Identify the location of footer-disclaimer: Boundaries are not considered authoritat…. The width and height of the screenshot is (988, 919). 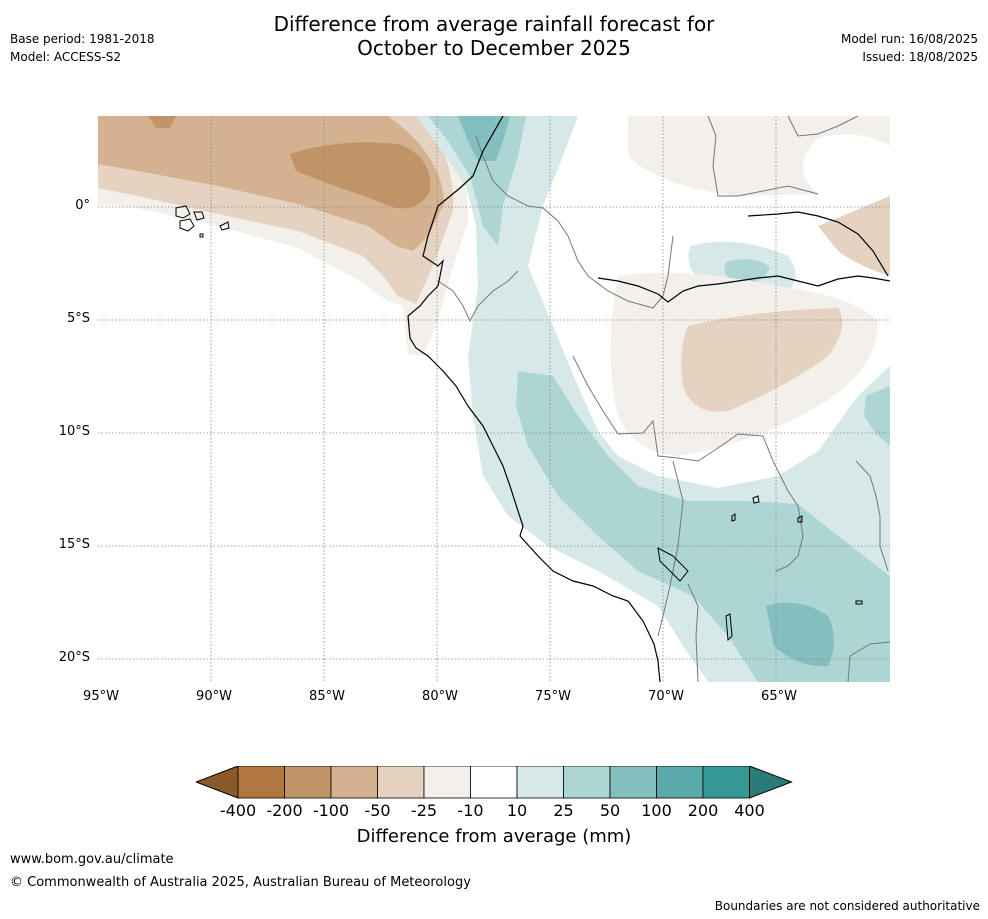
(847, 906).